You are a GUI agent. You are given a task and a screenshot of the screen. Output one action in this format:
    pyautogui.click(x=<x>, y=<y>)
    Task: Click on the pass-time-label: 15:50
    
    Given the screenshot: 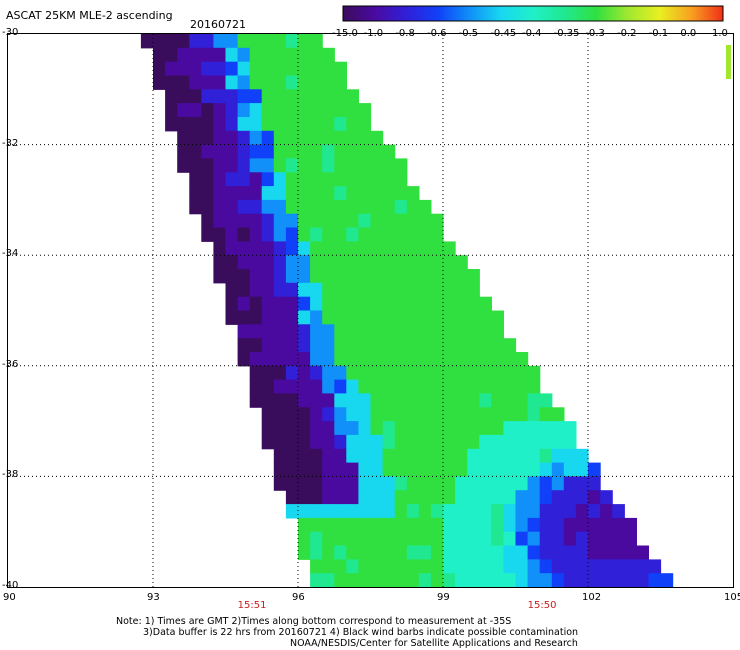 What is the action you would take?
    pyautogui.click(x=542, y=605)
    